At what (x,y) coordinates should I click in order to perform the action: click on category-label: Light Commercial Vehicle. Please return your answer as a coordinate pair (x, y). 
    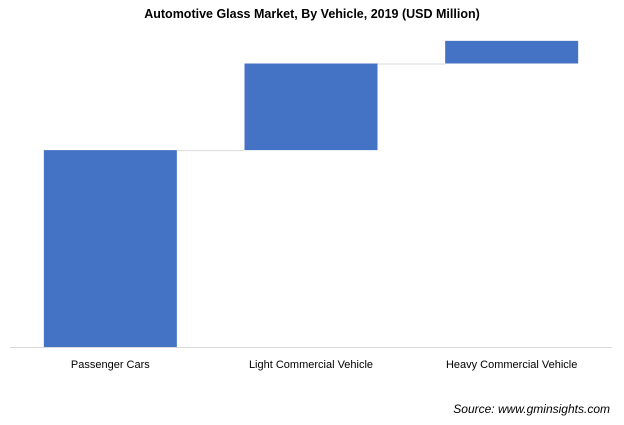
    Looking at the image, I should click on (311, 365).